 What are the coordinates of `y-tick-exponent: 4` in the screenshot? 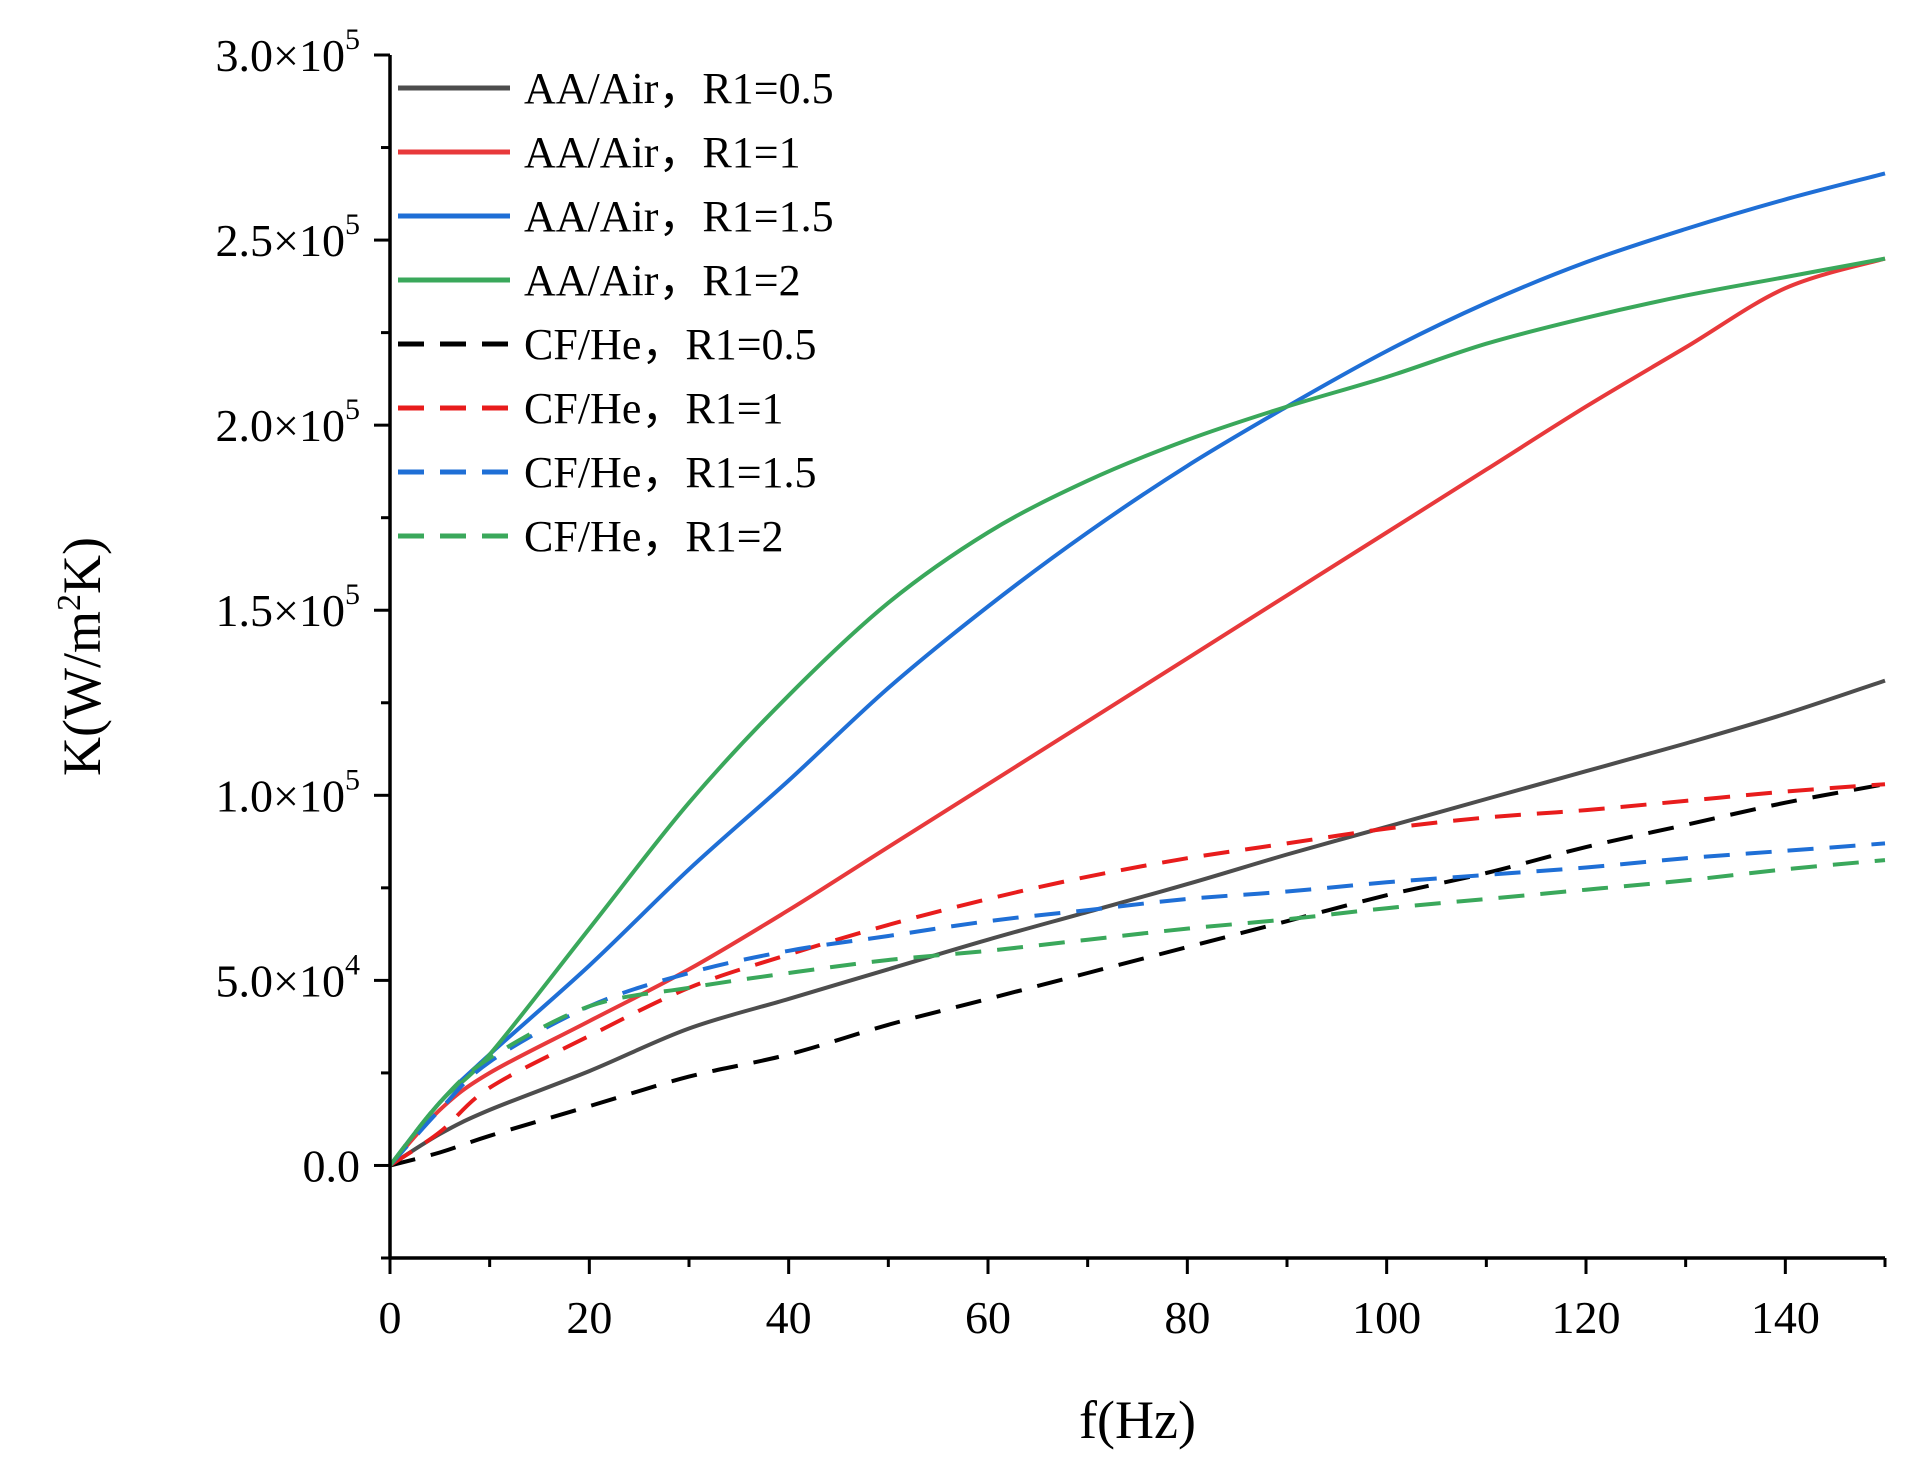 It's located at (352, 964).